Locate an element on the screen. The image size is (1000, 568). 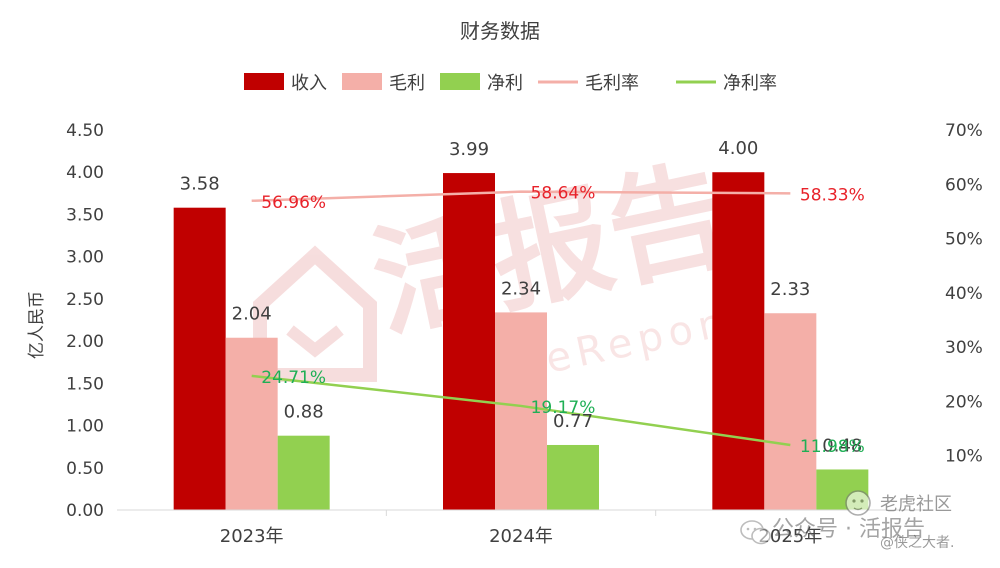
bar-value-label: 2.34 is located at coordinates (521, 288).